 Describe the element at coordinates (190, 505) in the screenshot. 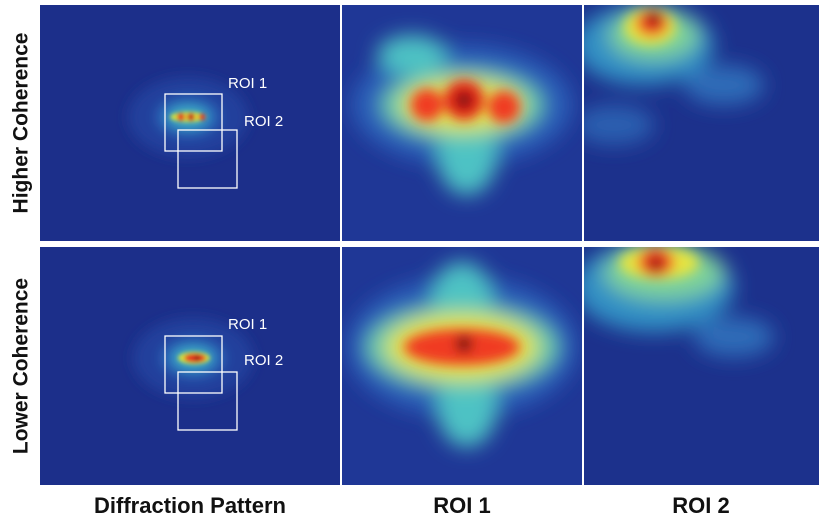

I see `column-label: Diffraction Pattern` at that location.